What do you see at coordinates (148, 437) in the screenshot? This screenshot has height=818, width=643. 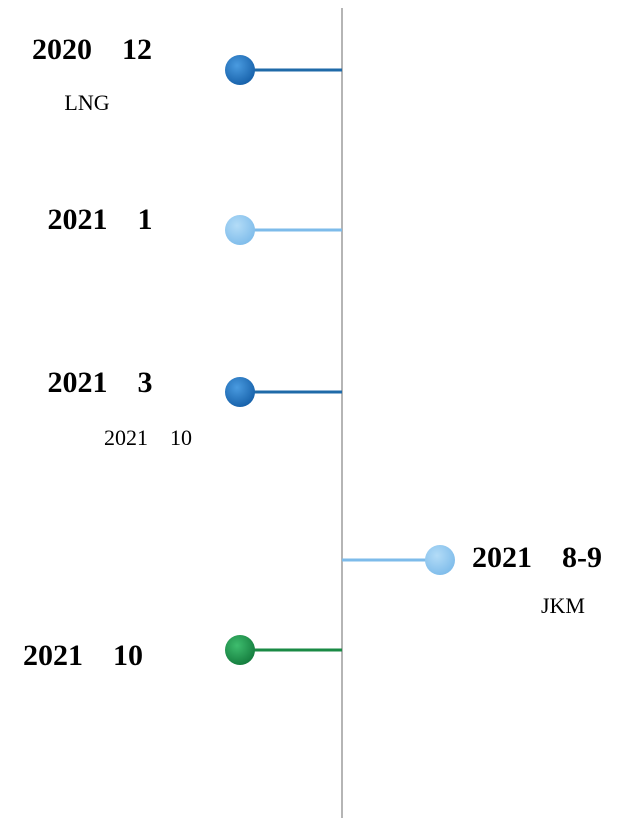 I see `event-subtitle: 2021 10` at bounding box center [148, 437].